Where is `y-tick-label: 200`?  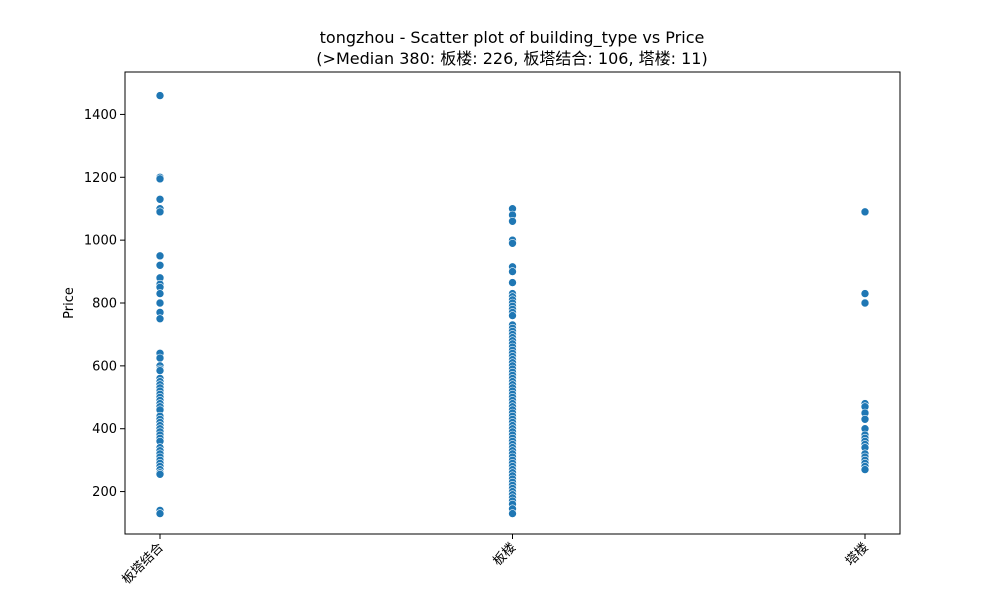 y-tick-label: 200 is located at coordinates (104, 492).